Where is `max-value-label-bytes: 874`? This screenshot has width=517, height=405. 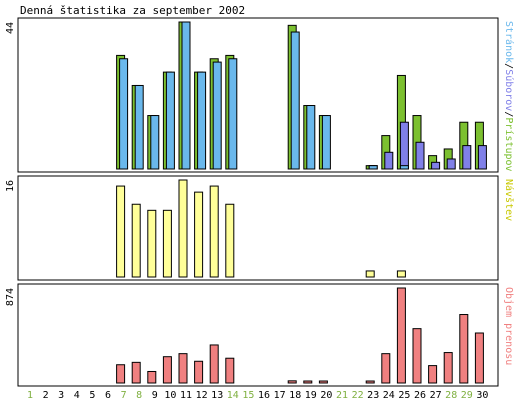
max-value-label-bytes: 874 is located at coordinates (10, 297).